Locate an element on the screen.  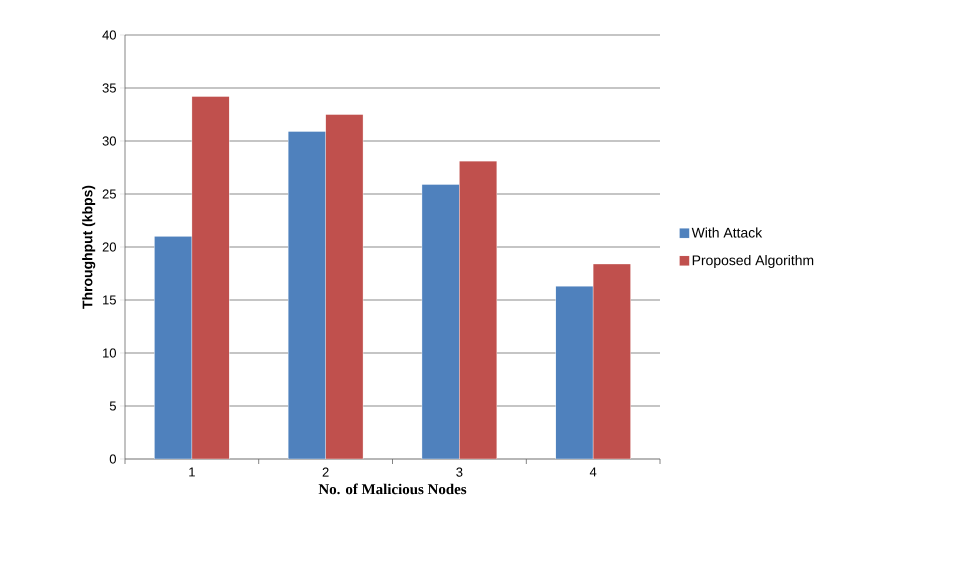
y-tick-label: 0 is located at coordinates (113, 459).